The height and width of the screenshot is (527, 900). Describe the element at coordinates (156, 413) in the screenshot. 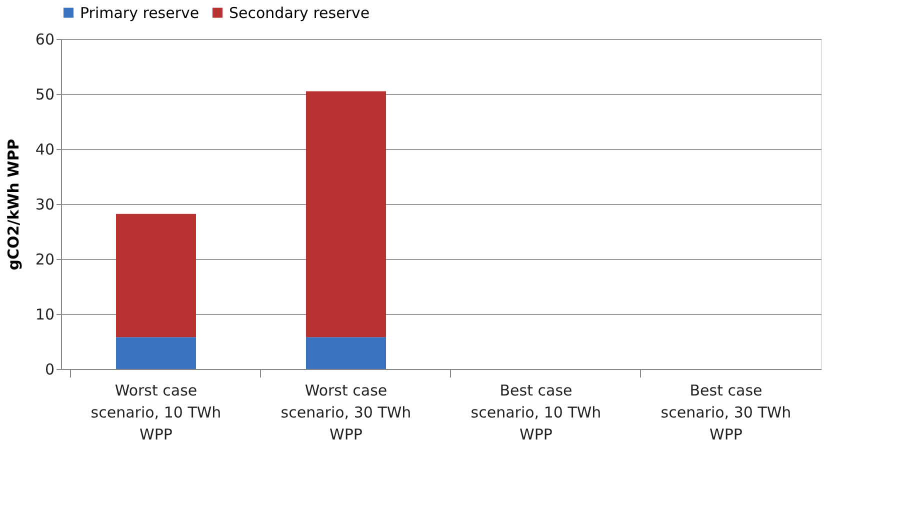

I see `x-tick-label: Worst case scenario, 10 TWh WPP` at that location.